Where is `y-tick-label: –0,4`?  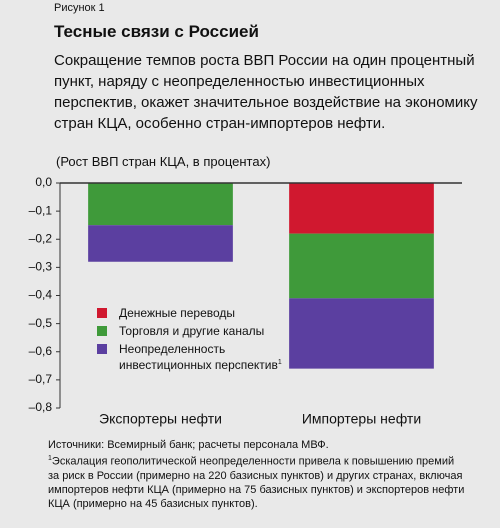 y-tick-label: –0,4 is located at coordinates (41, 295).